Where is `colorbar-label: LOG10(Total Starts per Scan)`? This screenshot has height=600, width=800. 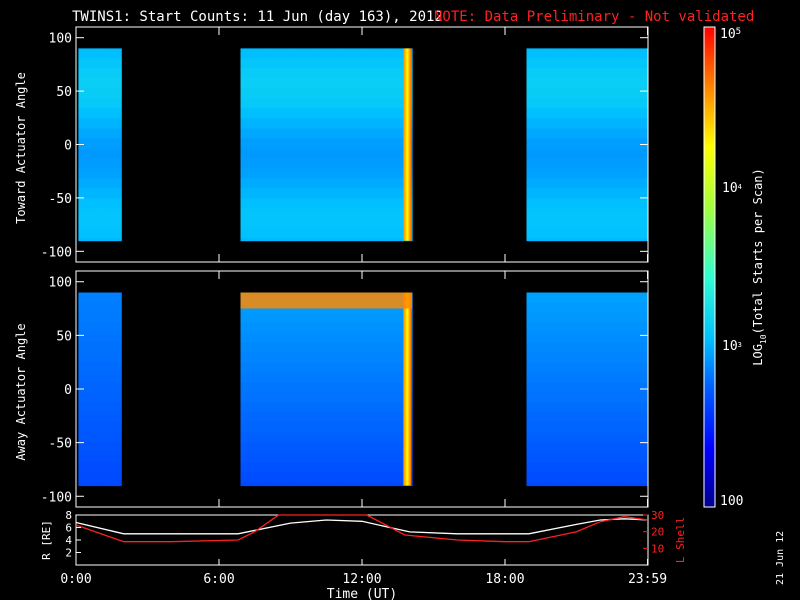
colorbar-label: LOG10(Total Starts per Scan) is located at coordinates (759, 267).